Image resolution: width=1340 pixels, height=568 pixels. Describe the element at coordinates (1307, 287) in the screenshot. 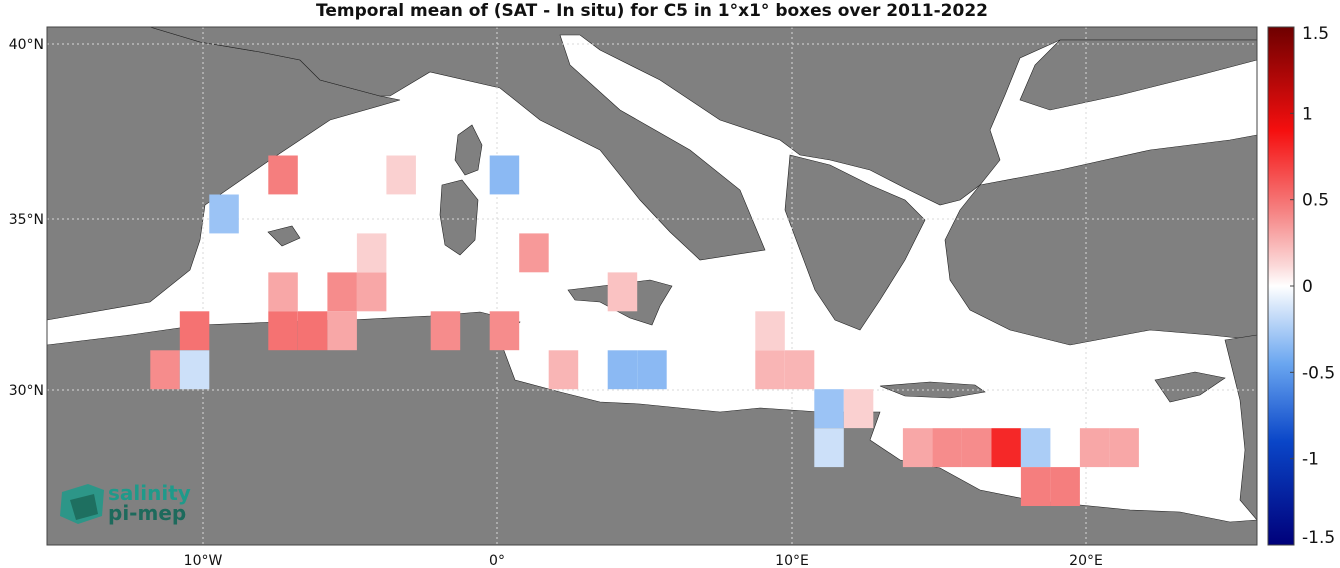

I see `colorbar-tick-label-3: 0` at that location.